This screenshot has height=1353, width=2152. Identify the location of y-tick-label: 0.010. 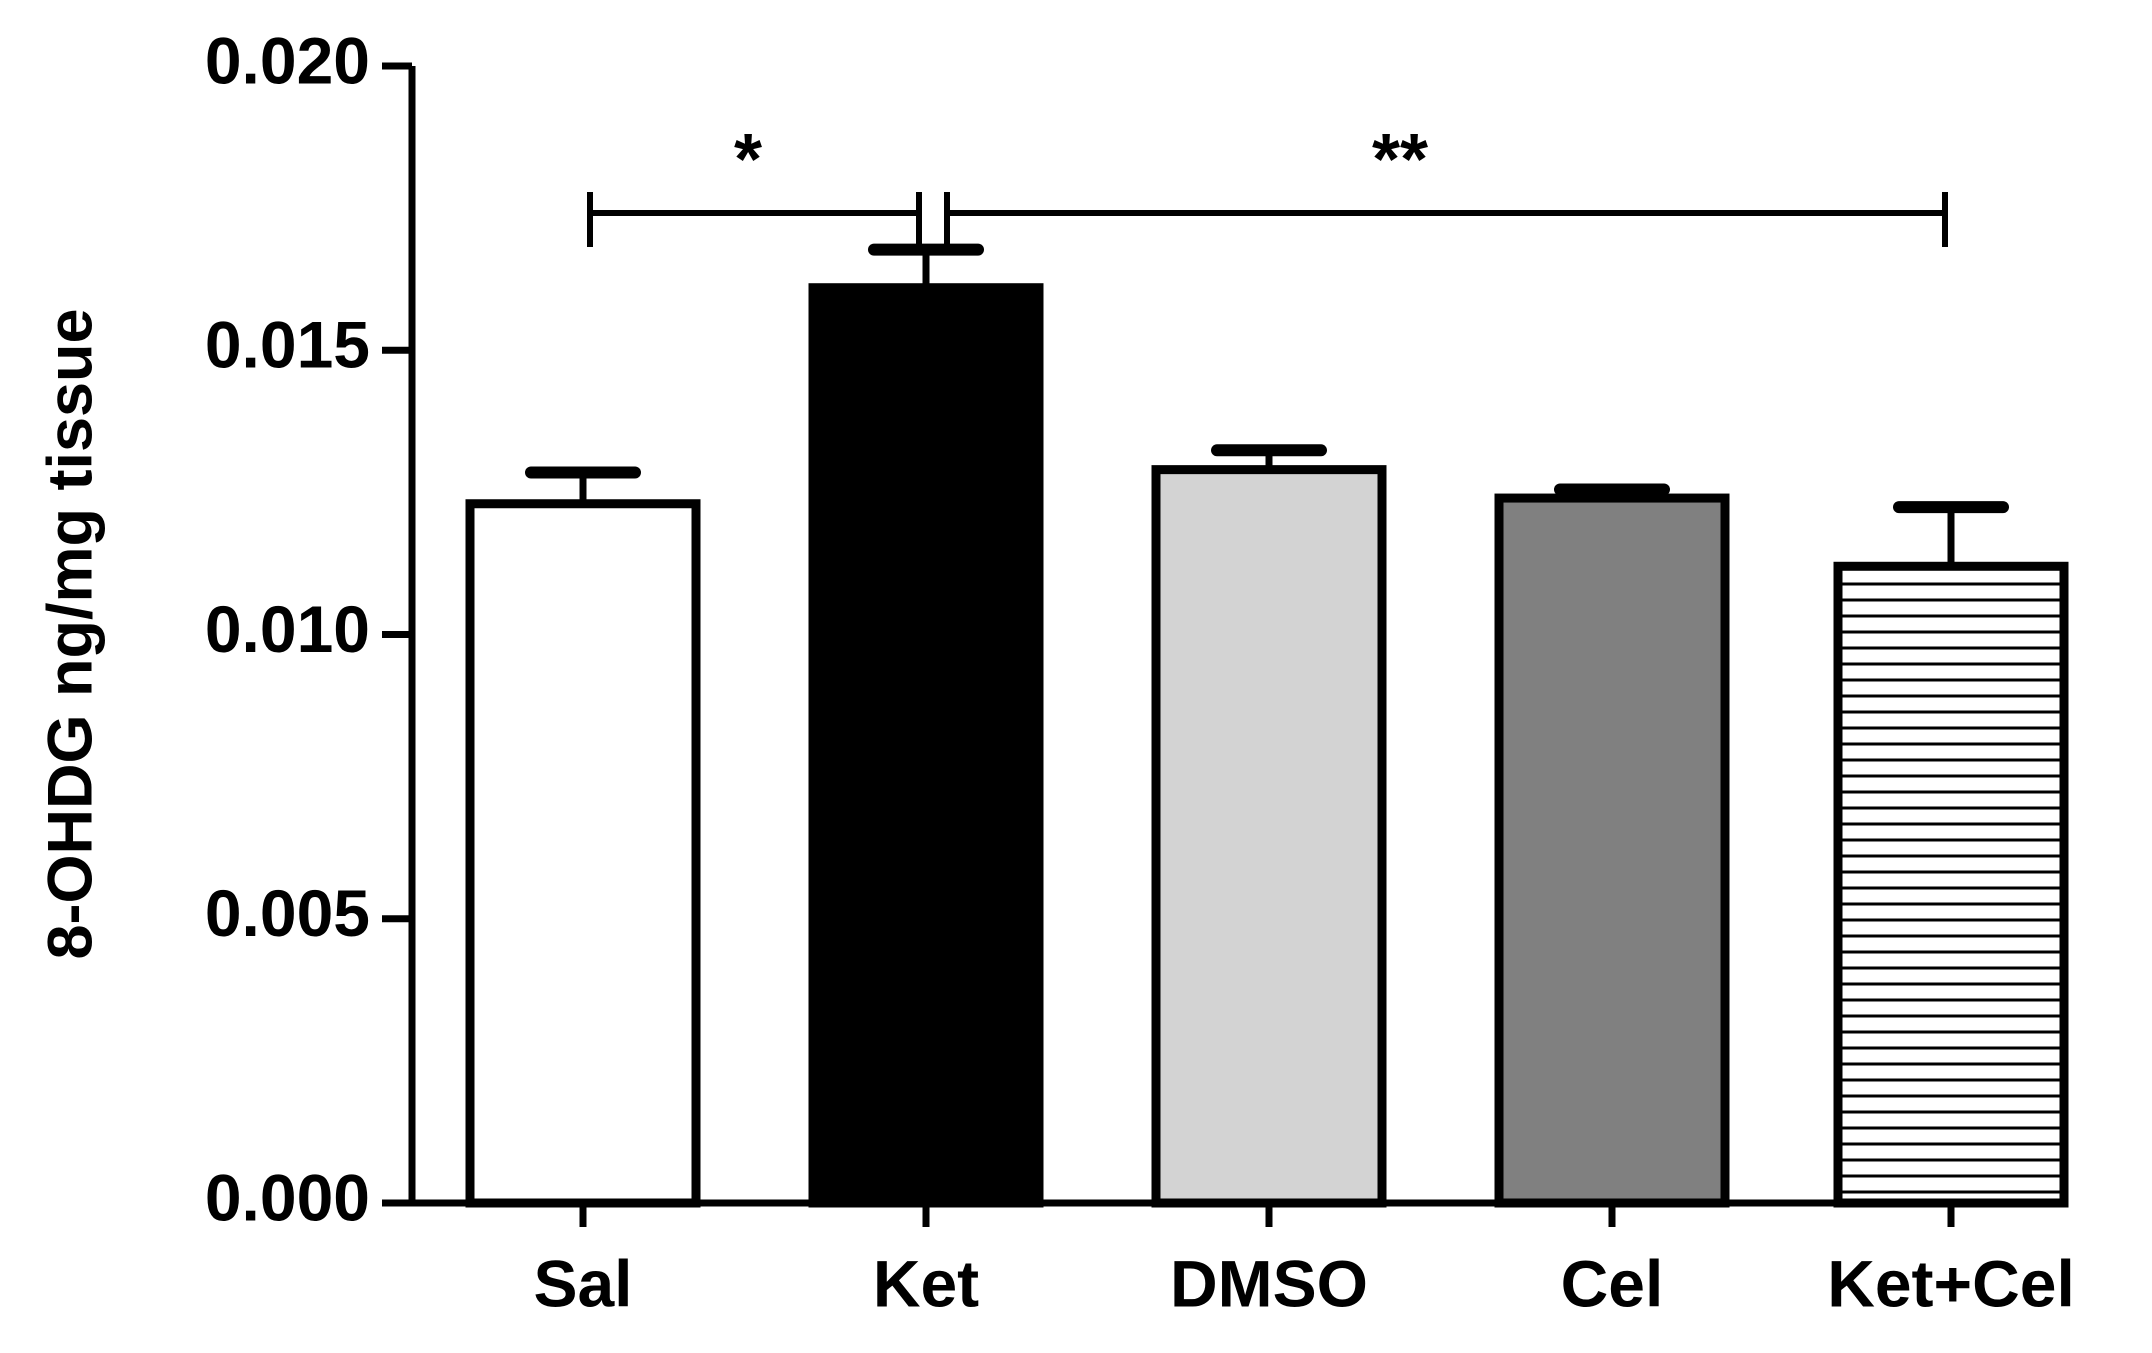
(287, 629).